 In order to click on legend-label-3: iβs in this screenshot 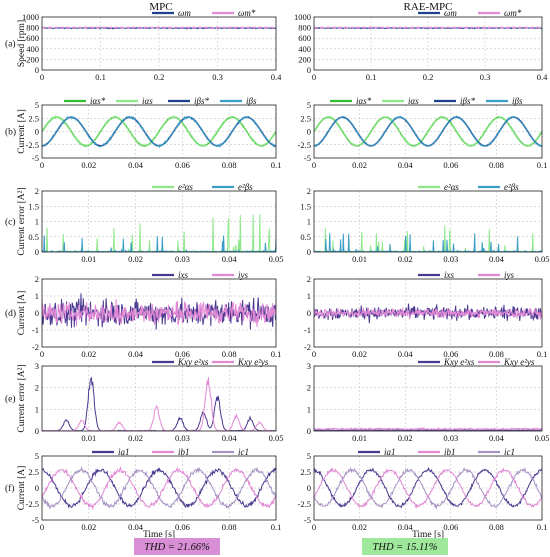, I will do `click(251, 101)`.